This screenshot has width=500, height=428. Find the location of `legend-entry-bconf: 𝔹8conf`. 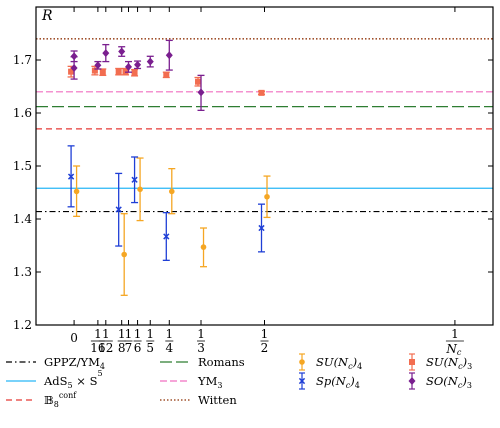

legend-entry-bconf: 𝔹8conf is located at coordinates (41, 400).